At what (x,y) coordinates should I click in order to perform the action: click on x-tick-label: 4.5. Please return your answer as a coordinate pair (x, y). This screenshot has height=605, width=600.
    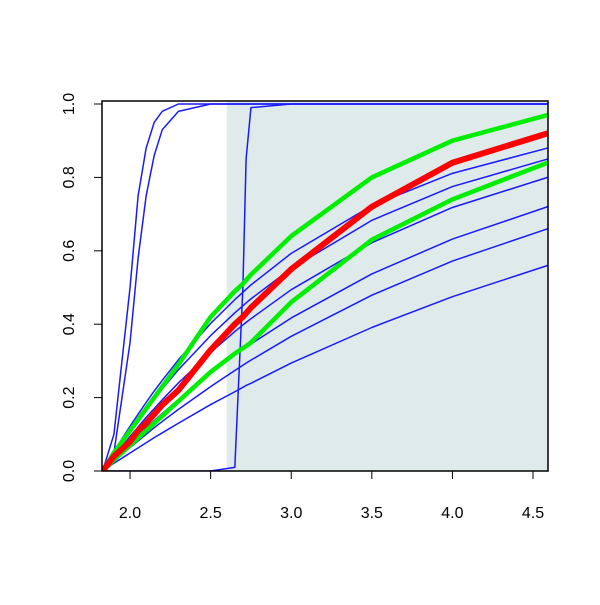
    Looking at the image, I should click on (533, 513).